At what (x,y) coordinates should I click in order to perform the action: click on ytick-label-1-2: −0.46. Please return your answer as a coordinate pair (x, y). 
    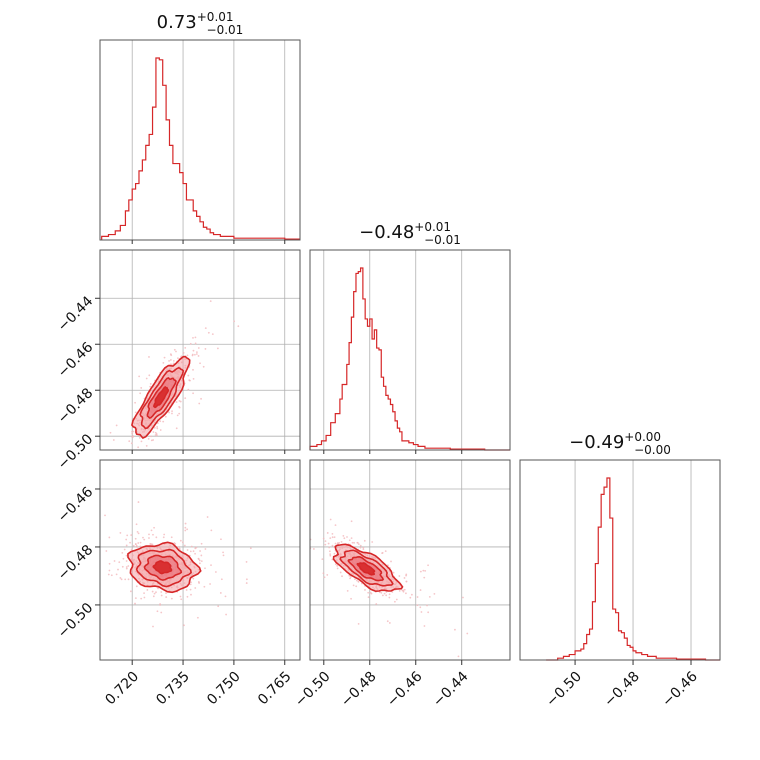
    Looking at the image, I should click on (76, 360).